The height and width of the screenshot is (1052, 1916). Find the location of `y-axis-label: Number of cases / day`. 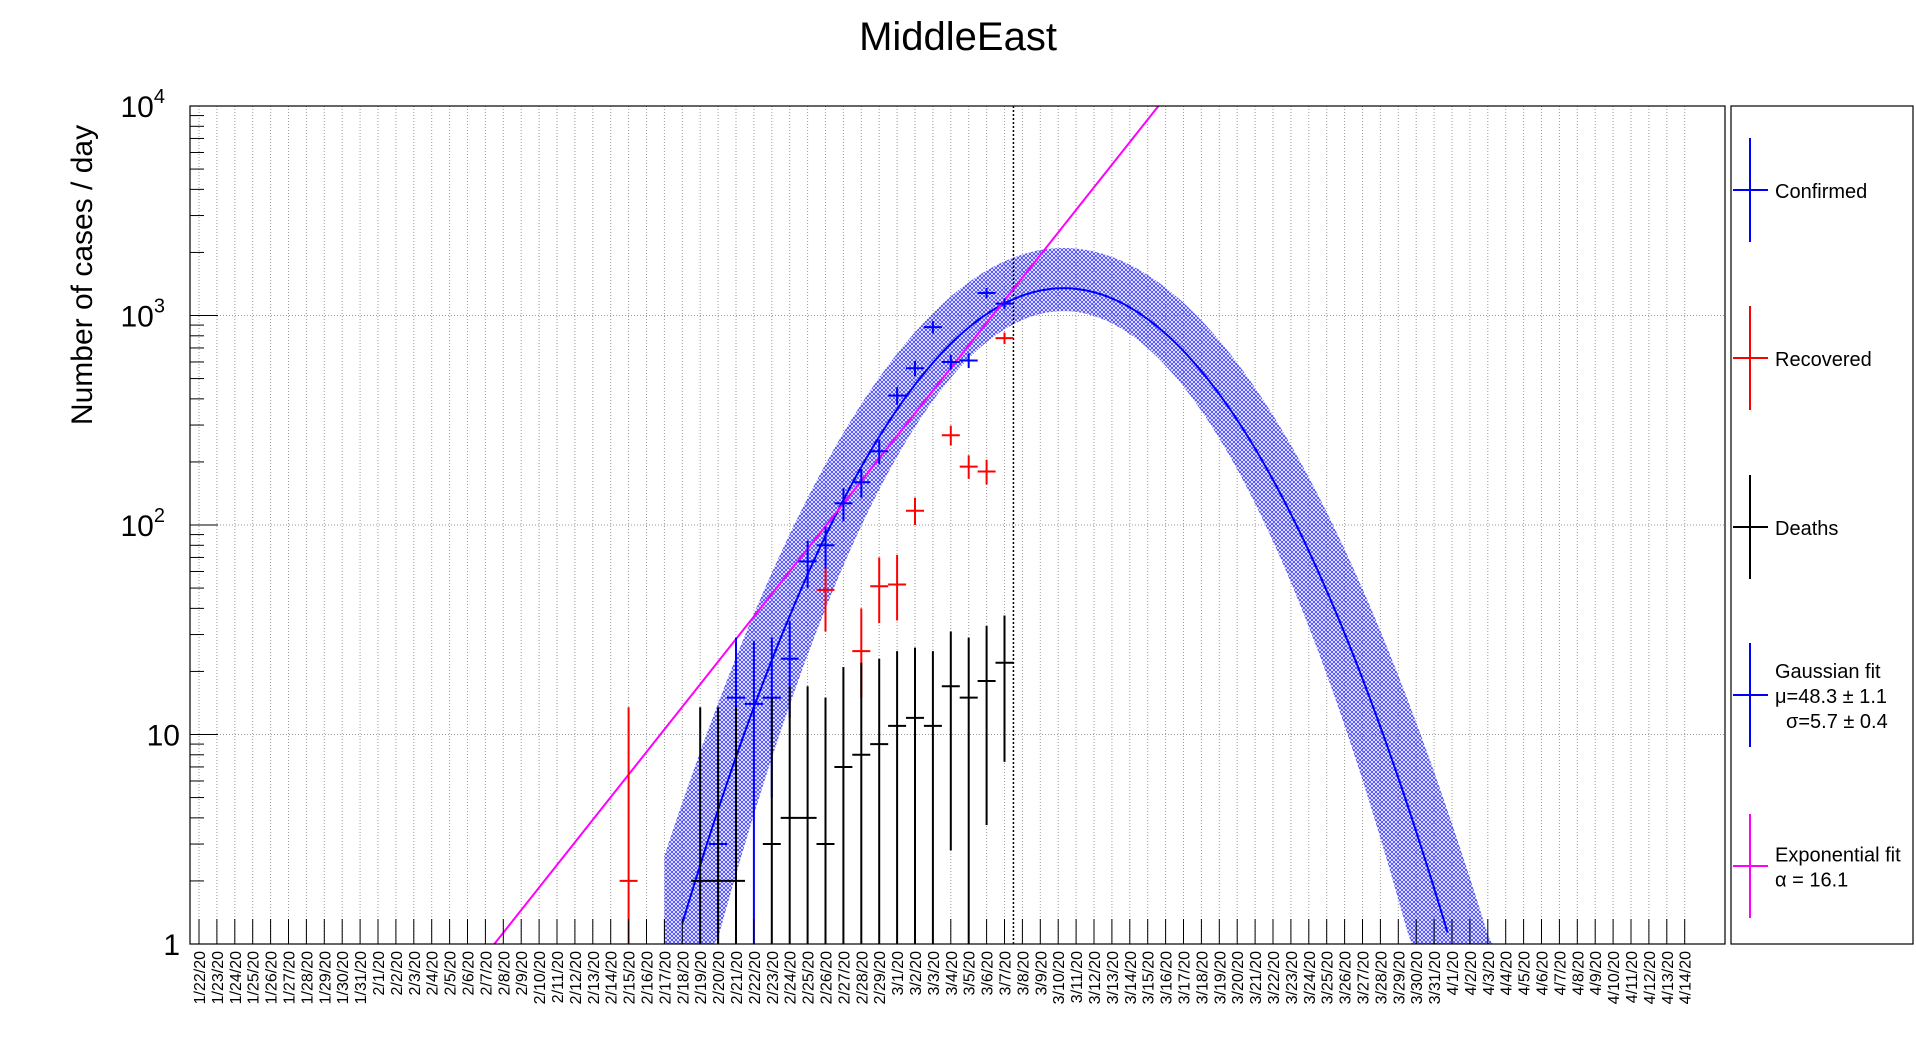

y-axis-label: Number of cases / day is located at coordinates (82, 275).